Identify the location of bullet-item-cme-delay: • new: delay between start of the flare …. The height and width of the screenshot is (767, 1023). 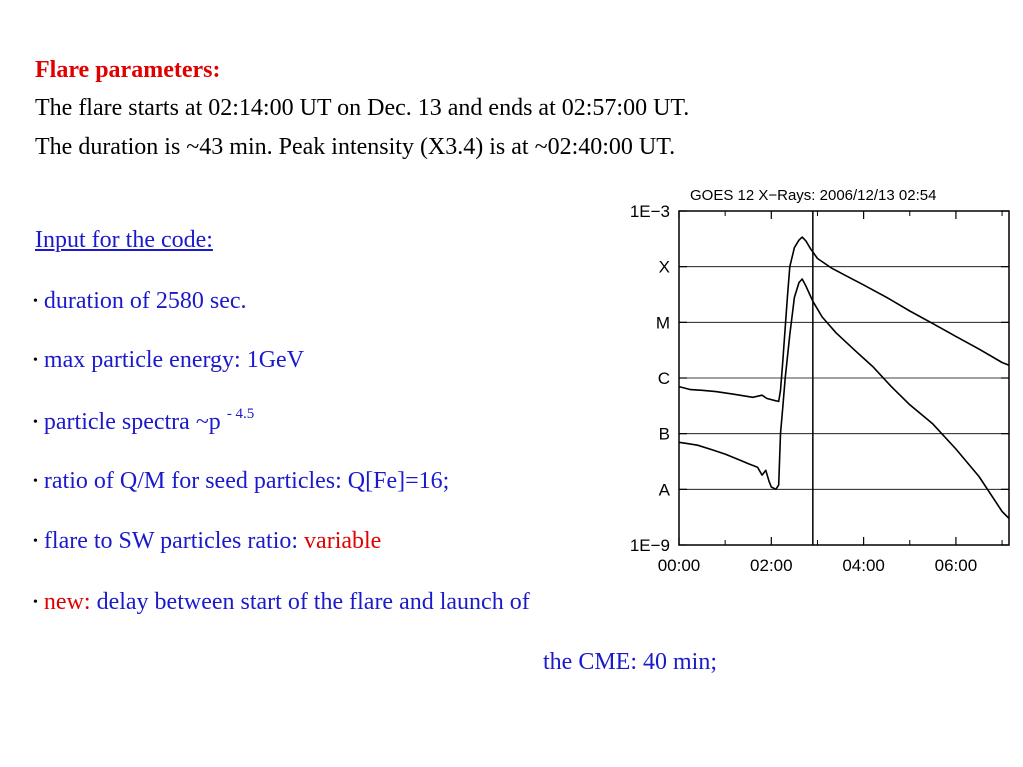
(281, 602).